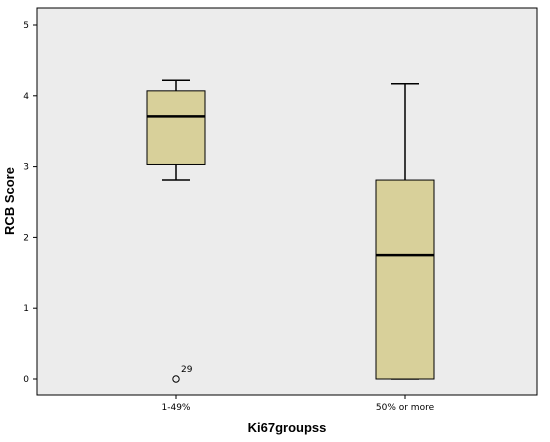 The width and height of the screenshot is (550, 442). What do you see at coordinates (26, 26) in the screenshot?
I see `y-tick-label: 5` at bounding box center [26, 26].